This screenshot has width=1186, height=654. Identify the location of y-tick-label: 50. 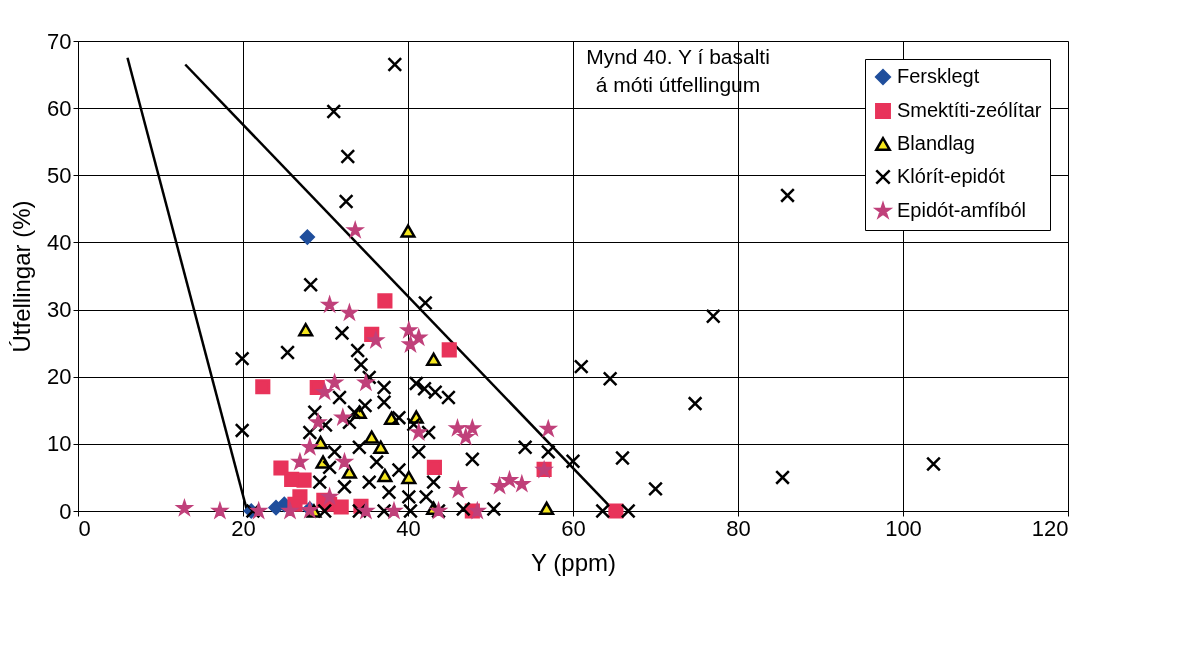
(59, 175).